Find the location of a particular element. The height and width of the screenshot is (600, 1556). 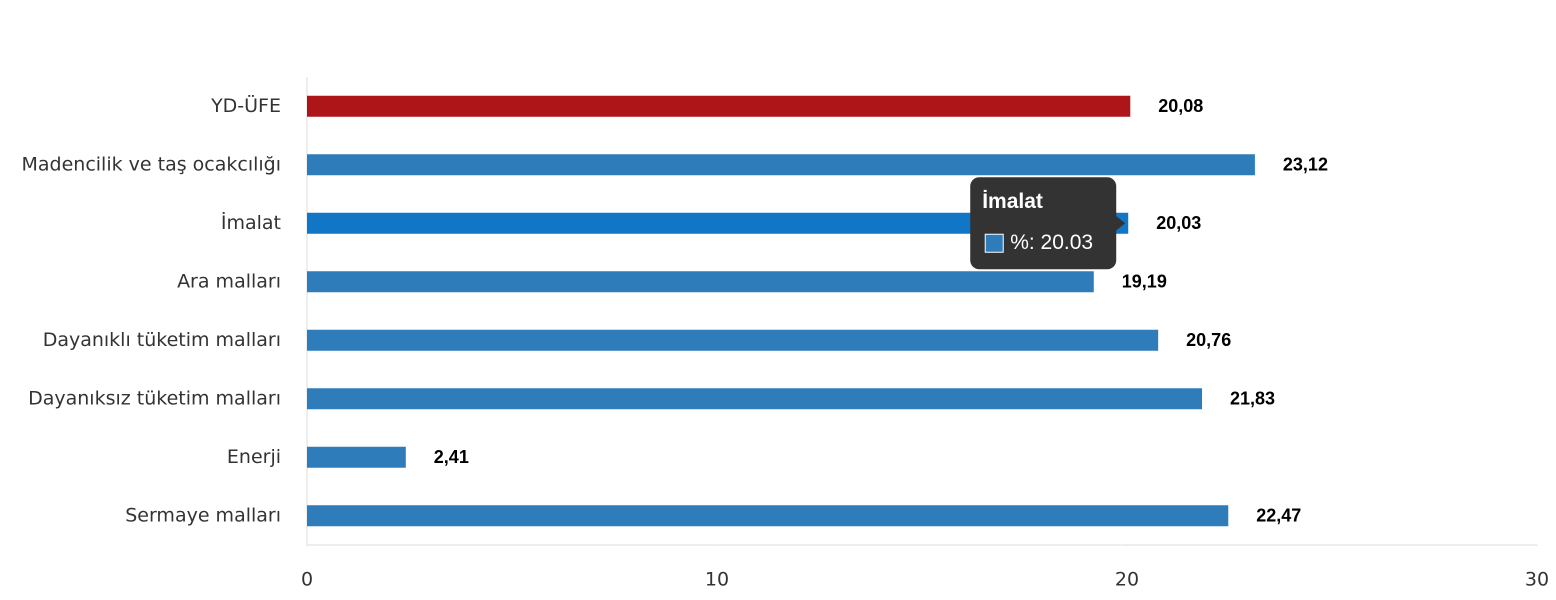

category-label: Enerji is located at coordinates (254, 457).